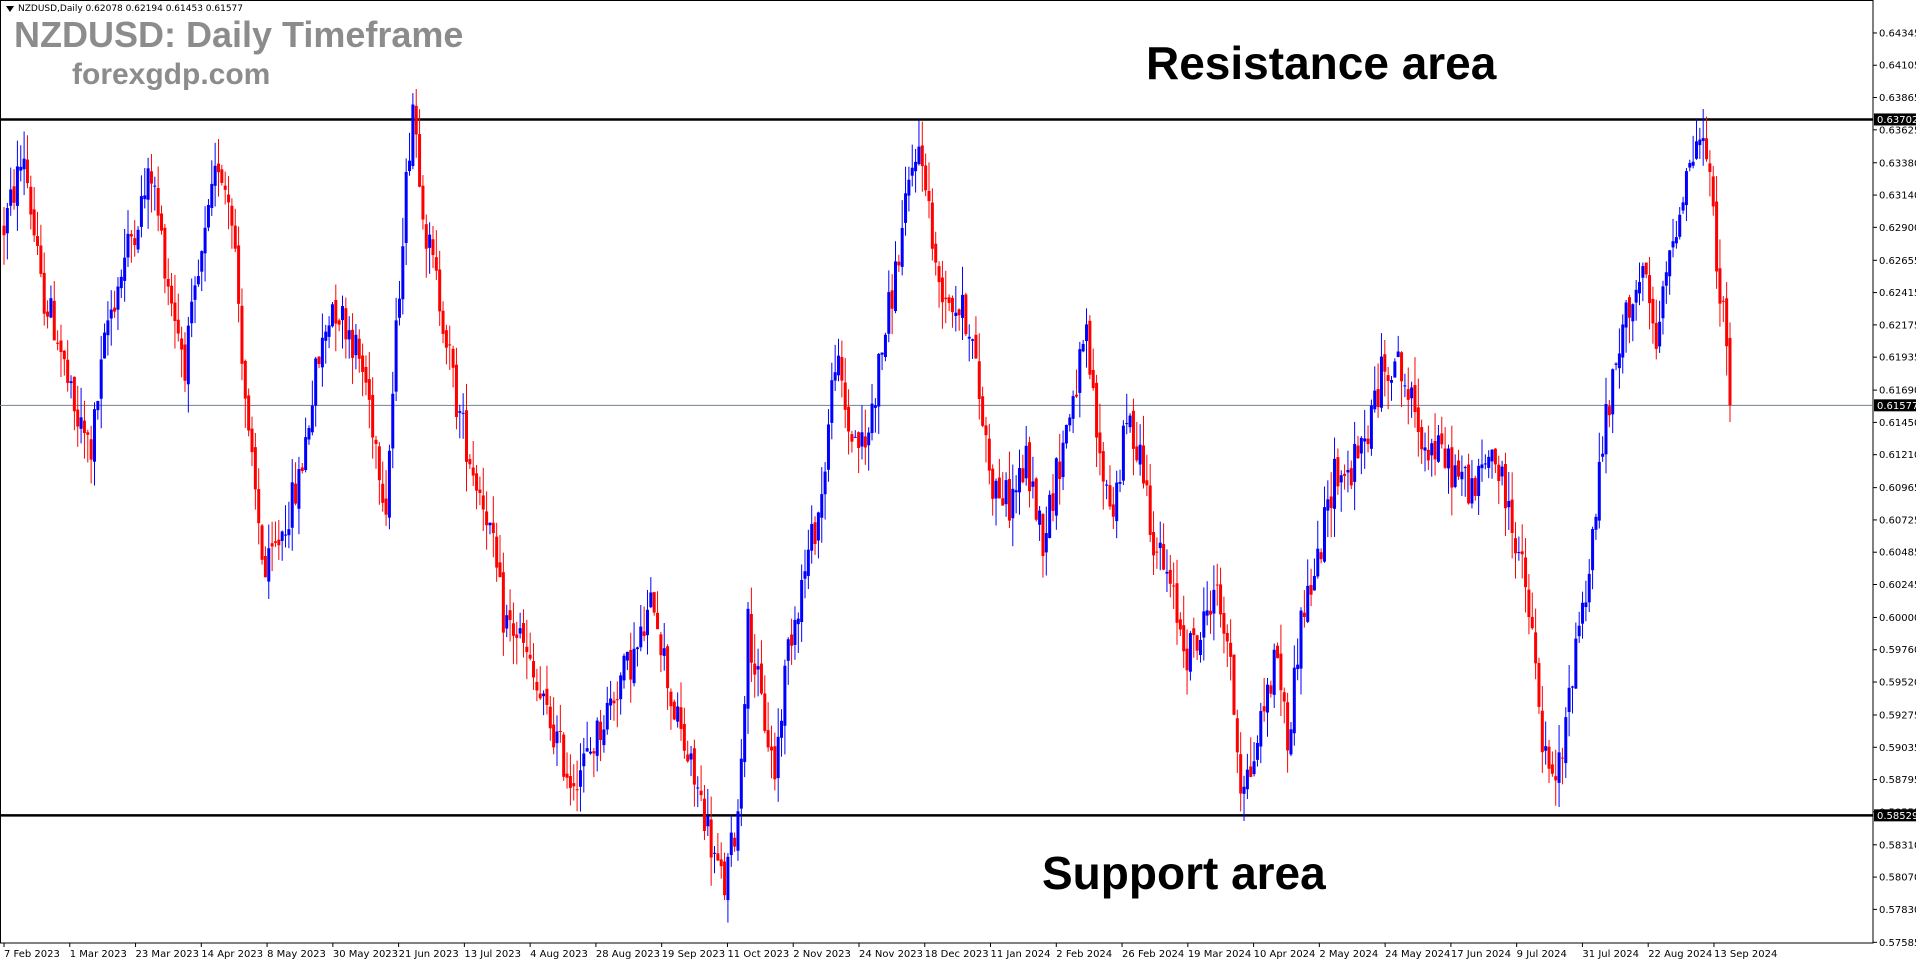  I want to click on price-tags: 0.63702 0.58529 0.61577, so click(1895, 467).